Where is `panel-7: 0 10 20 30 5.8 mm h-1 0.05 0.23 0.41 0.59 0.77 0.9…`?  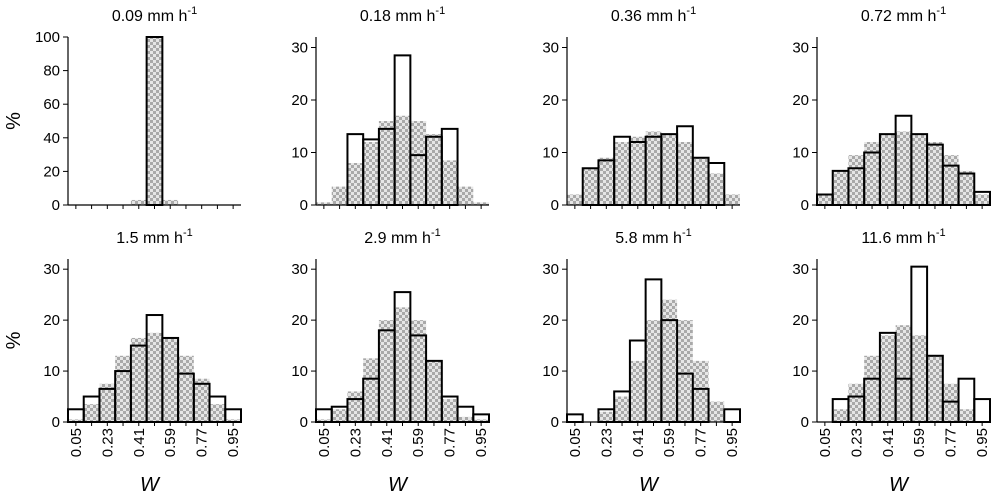
panel-7: 0 10 20 30 5.8 mm h-1 0.05 0.23 0.41 0.59 0.77 0.9… is located at coordinates (641, 361).